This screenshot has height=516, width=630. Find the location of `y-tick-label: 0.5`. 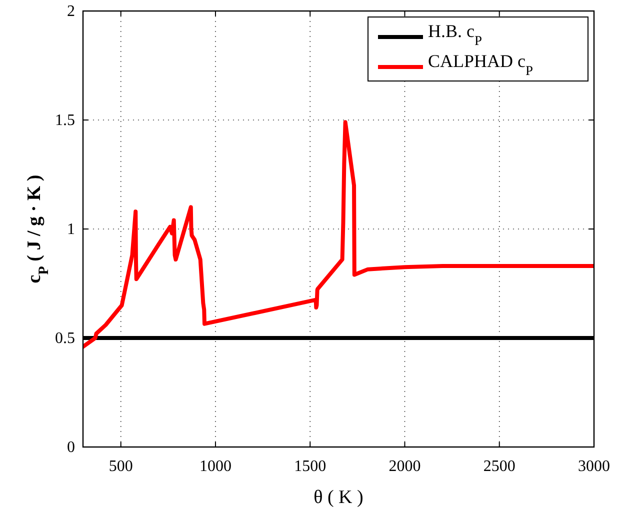

y-tick-label: 0.5 is located at coordinates (65, 338).